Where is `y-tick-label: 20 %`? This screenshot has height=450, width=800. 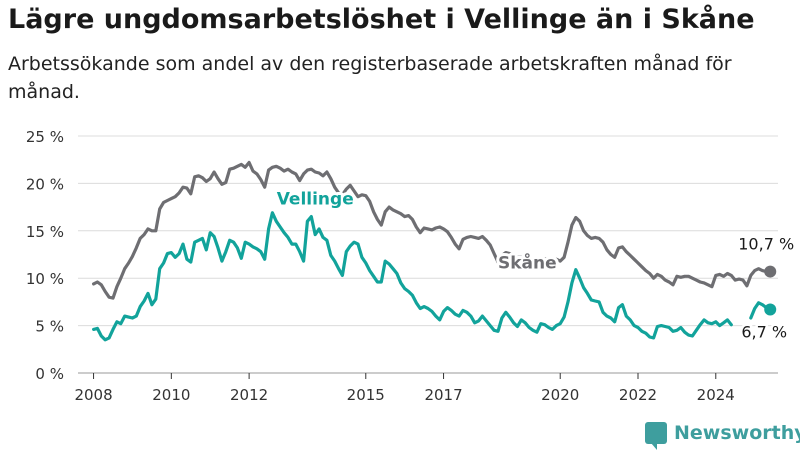 y-tick-label: 20 % is located at coordinates (45, 184).